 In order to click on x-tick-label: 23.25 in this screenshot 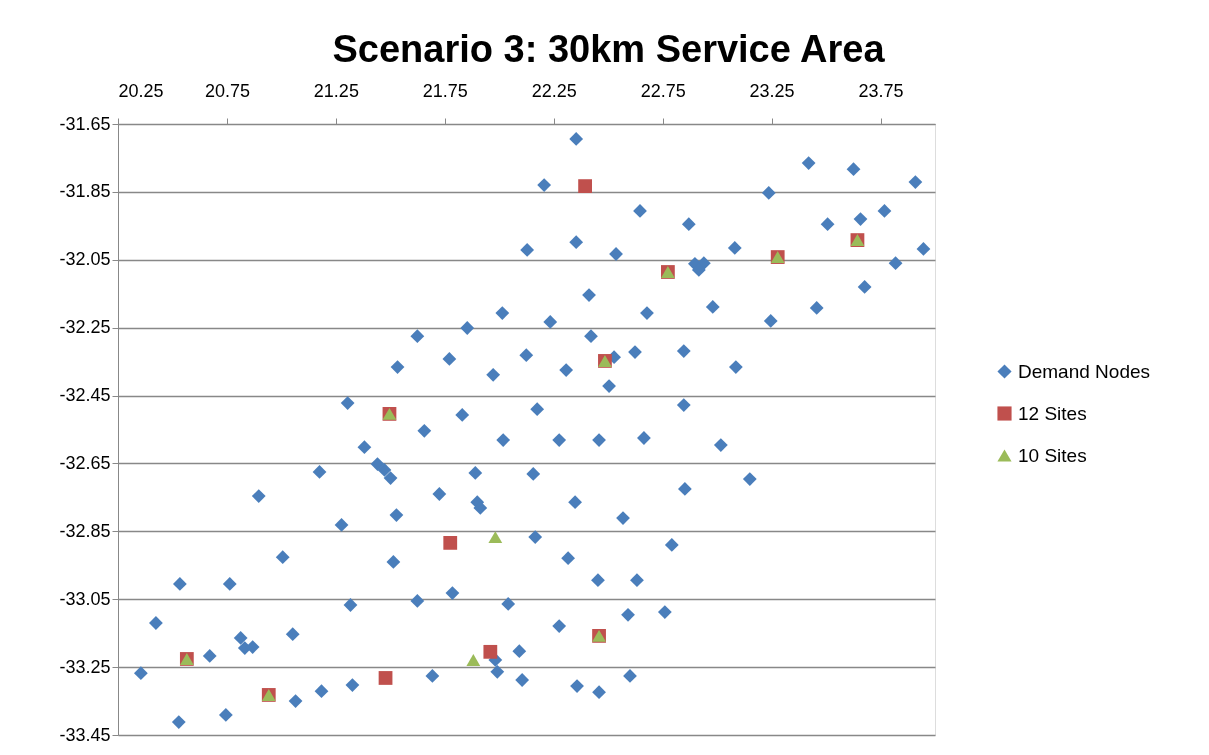, I will do `click(772, 90)`.